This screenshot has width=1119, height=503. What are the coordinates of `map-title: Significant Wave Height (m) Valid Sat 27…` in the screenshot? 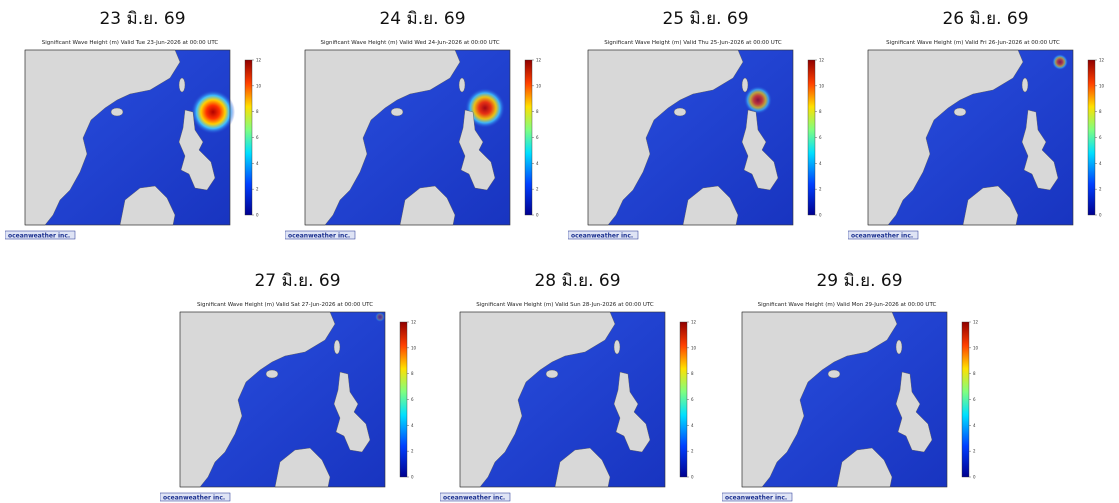 It's located at (285, 305).